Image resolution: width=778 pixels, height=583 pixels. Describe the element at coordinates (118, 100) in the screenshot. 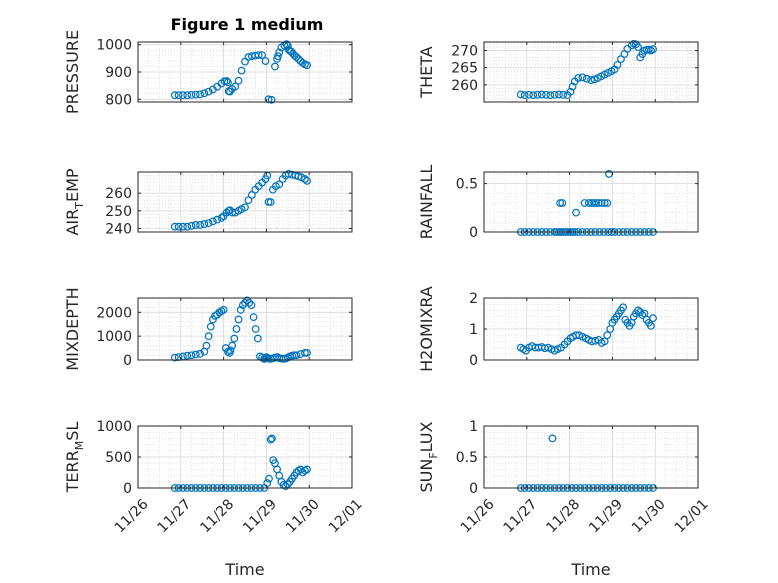

I see `y-tick-label: 800` at that location.